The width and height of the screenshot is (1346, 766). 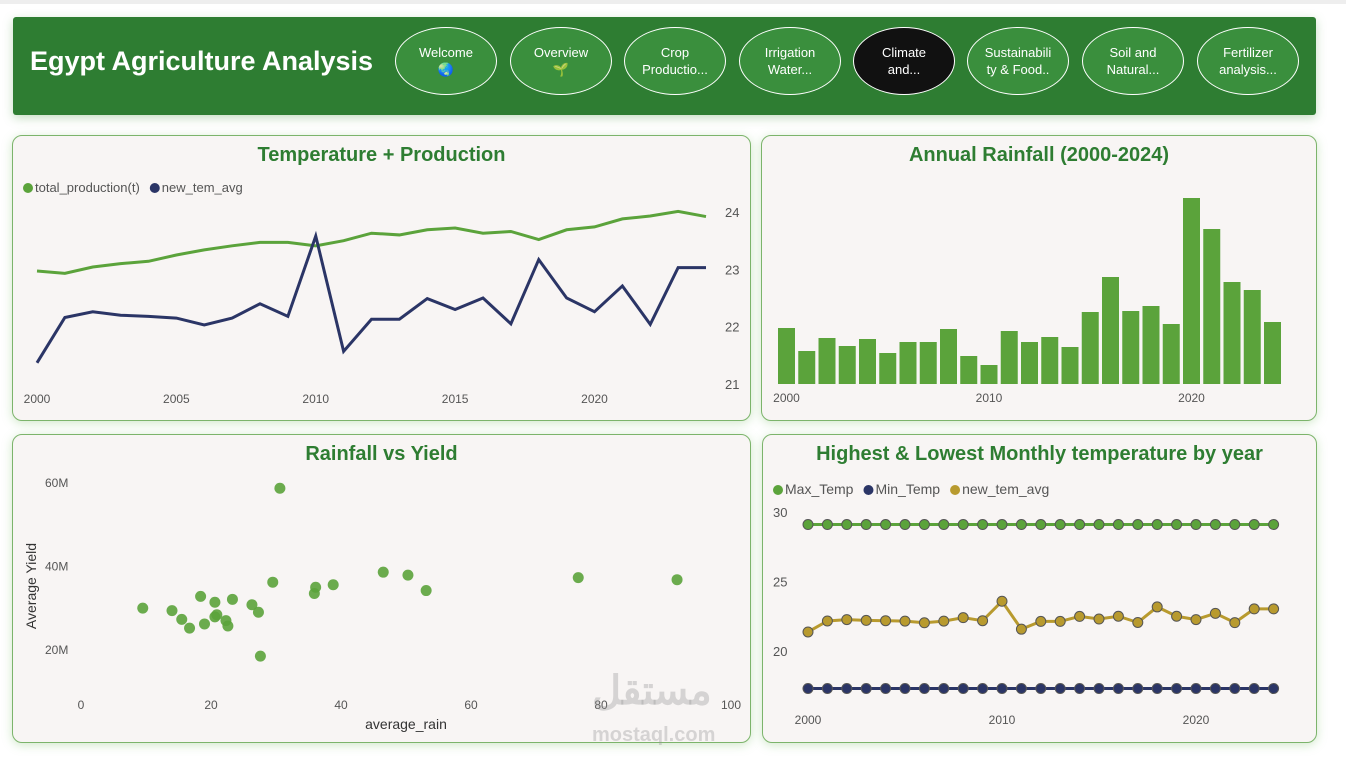 What do you see at coordinates (1018, 61) in the screenshot?
I see `nav-button-5: Sustainabili ty & Food..` at bounding box center [1018, 61].